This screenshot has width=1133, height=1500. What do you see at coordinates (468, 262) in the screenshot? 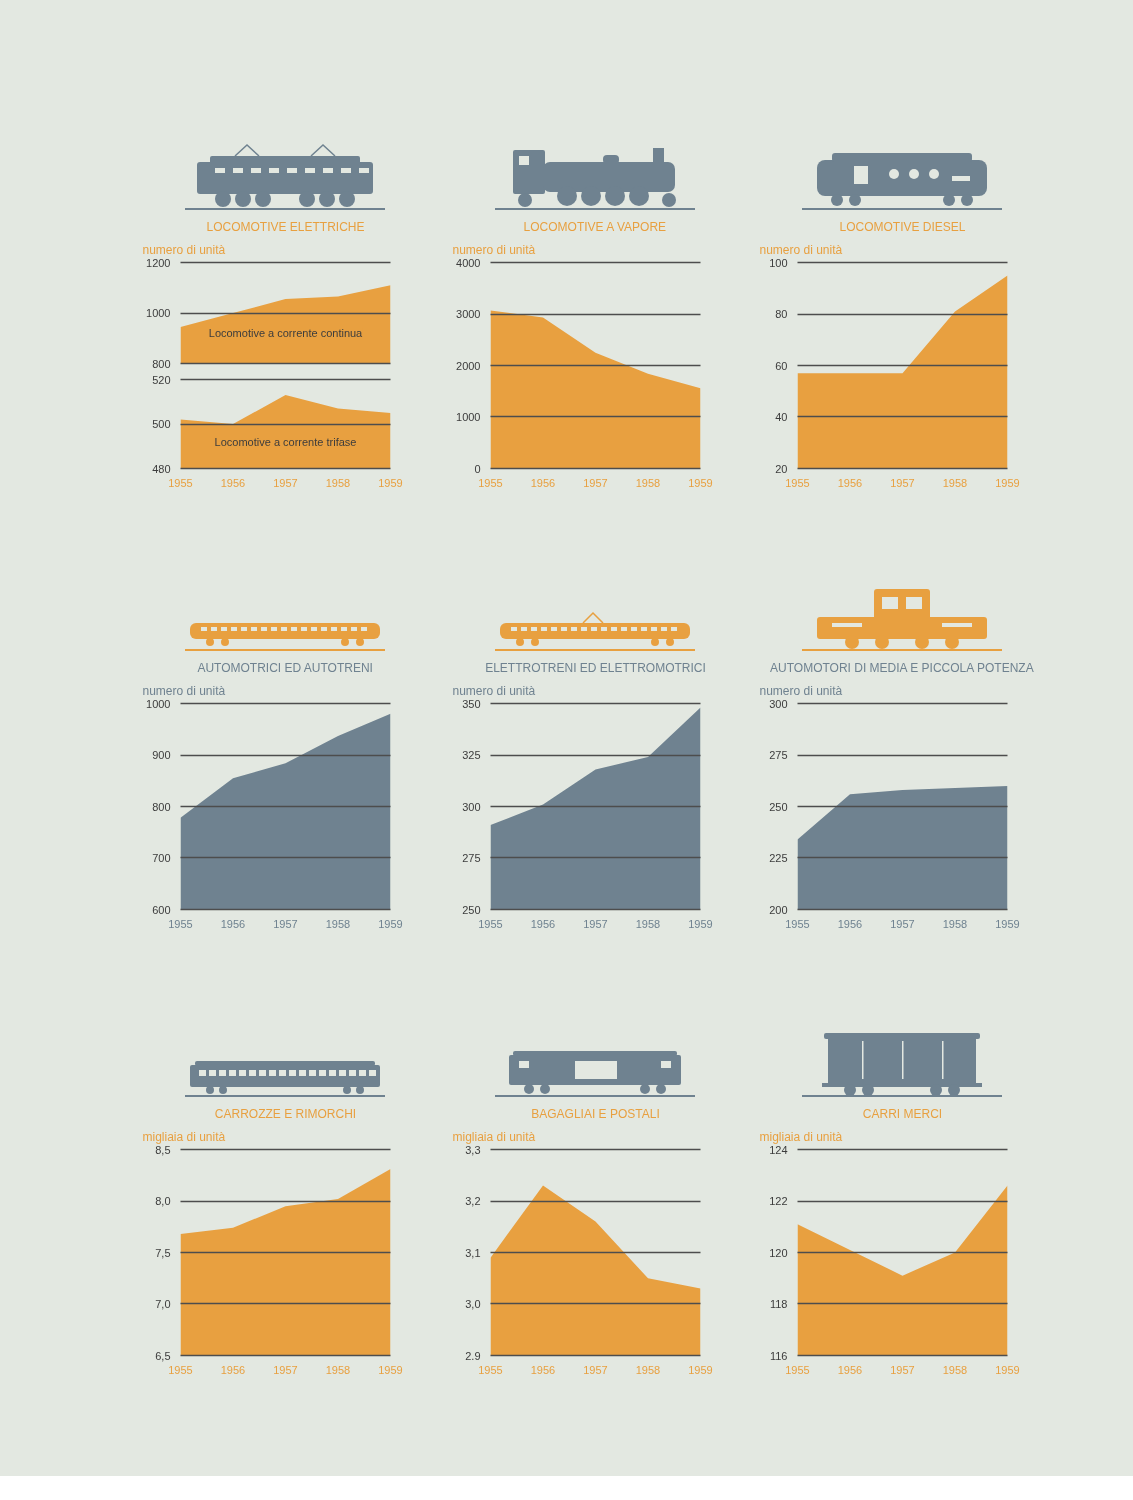
I see `y-tick-label: 4000` at bounding box center [468, 262].